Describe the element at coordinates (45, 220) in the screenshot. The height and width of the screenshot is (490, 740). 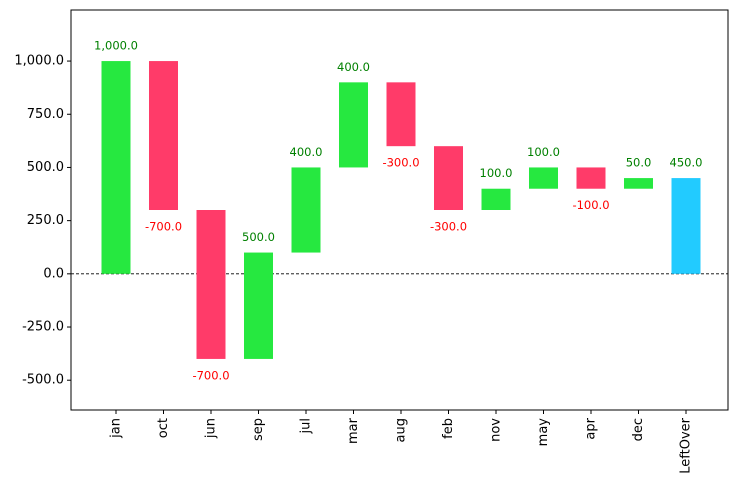
I see `y-tick-label: 250.0` at that location.